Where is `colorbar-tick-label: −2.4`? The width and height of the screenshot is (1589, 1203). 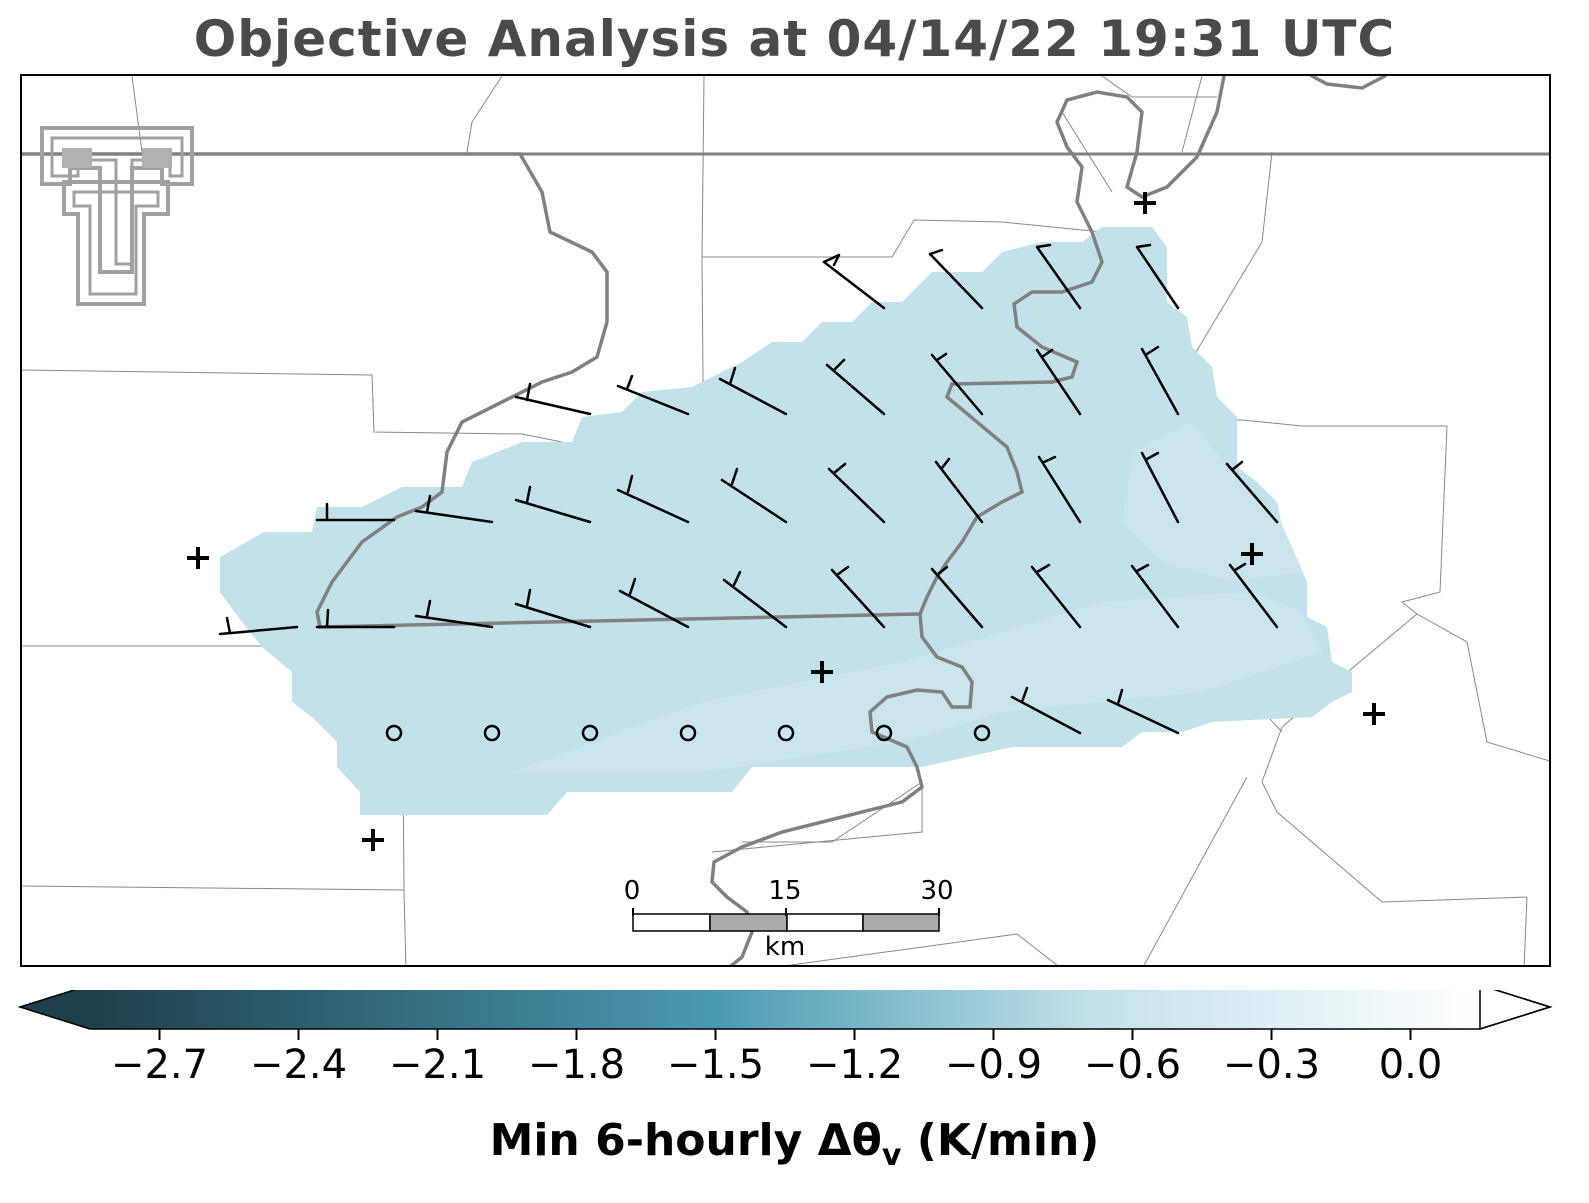
colorbar-tick-label: −2.4 is located at coordinates (298, 1065).